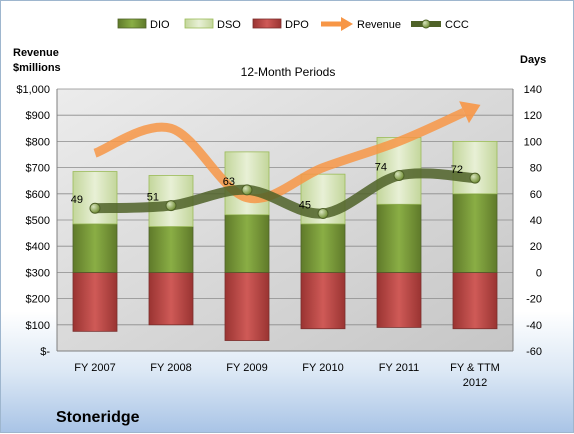 The height and width of the screenshot is (434, 574). What do you see at coordinates (38, 221) in the screenshot?
I see `left-tick-label: $500` at bounding box center [38, 221].